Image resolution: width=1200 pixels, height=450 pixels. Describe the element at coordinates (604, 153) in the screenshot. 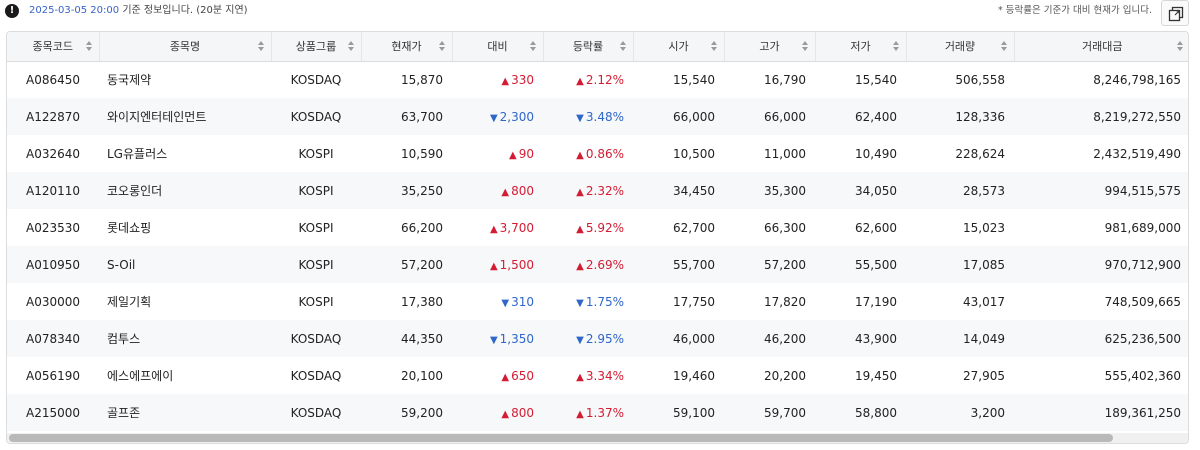

I see `rate-value: 0.86%` at that location.